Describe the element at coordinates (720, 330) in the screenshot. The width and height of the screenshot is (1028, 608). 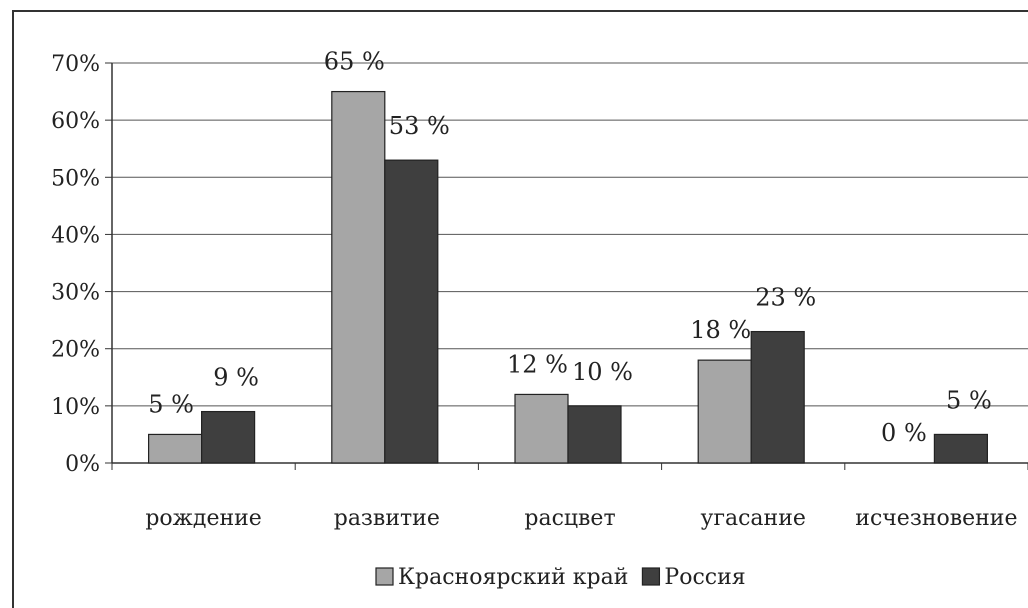
I see `data-label: 18 %` at that location.